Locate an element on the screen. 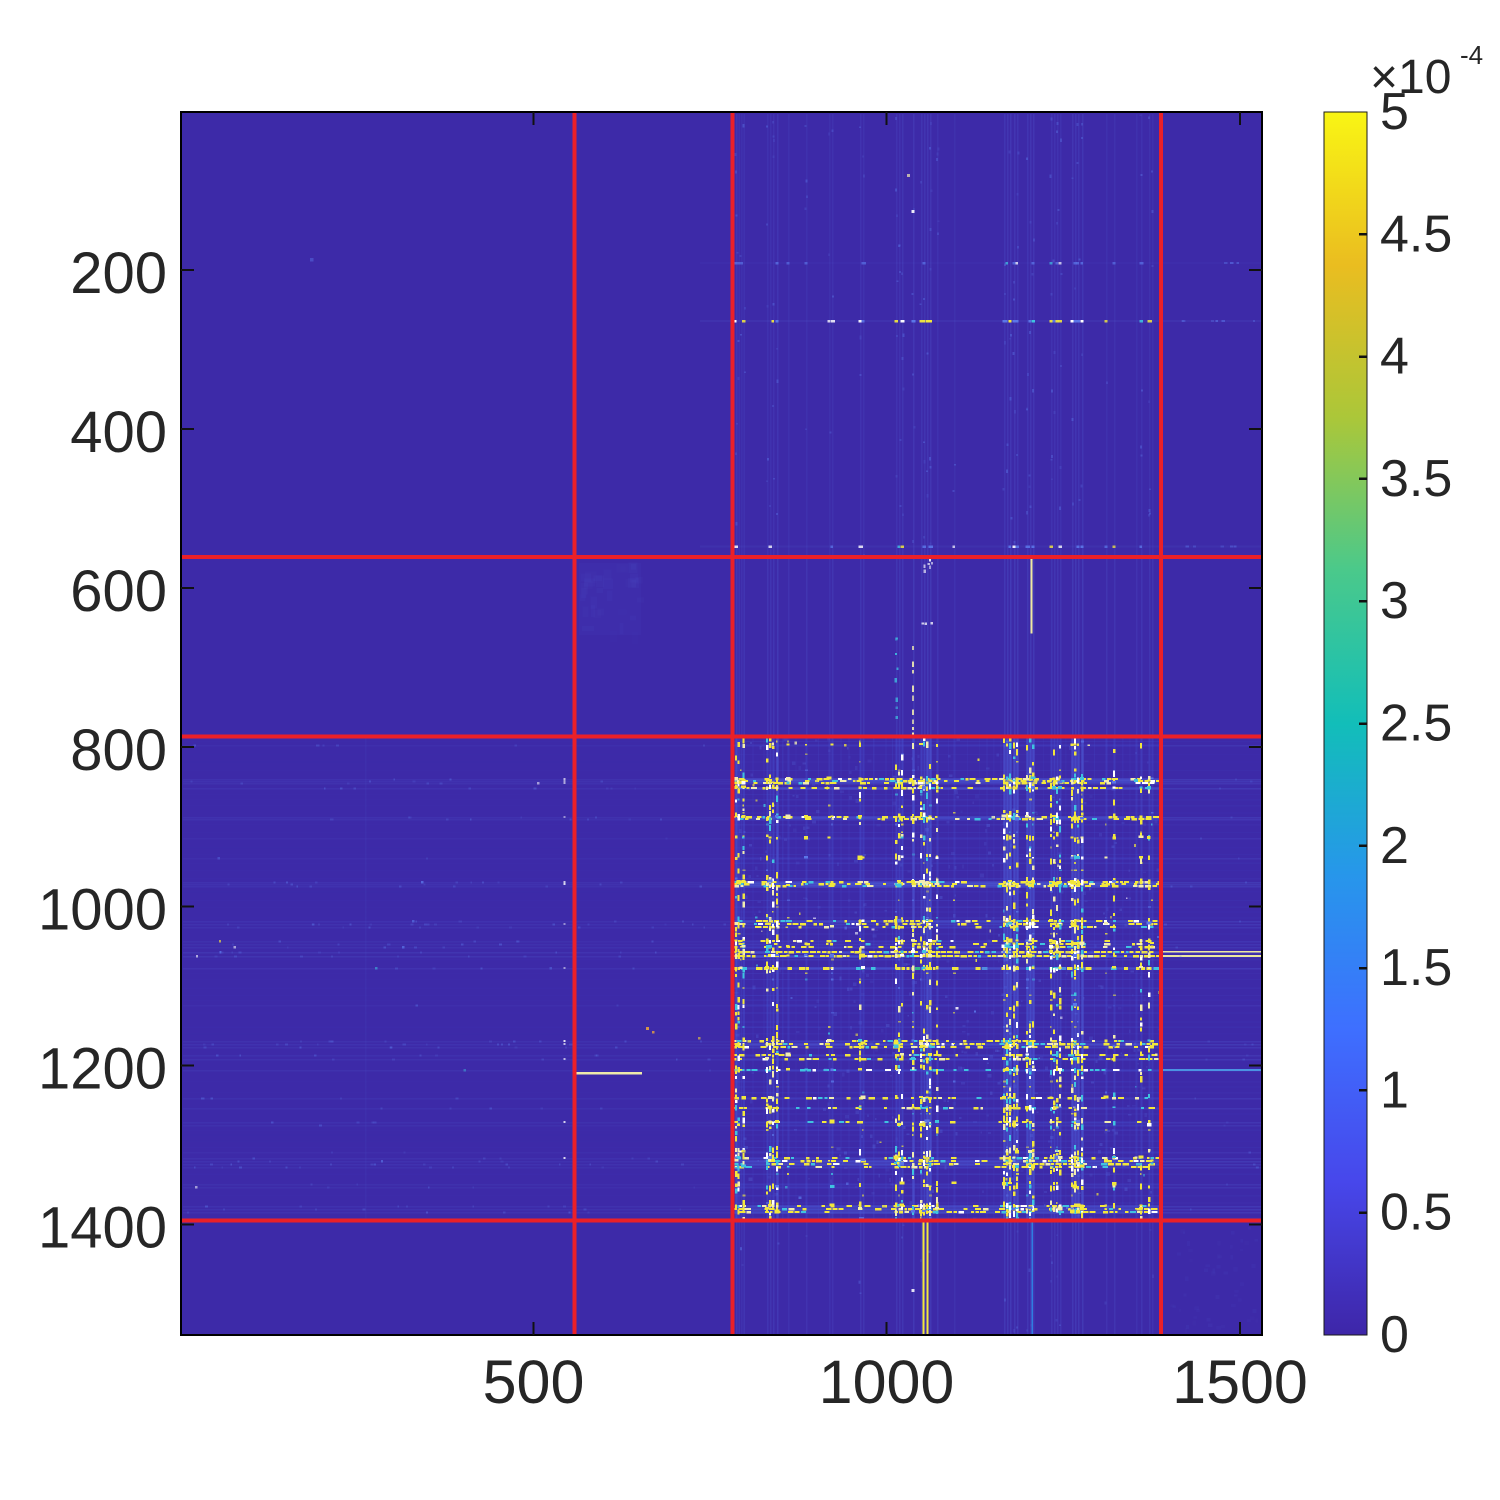 The width and height of the screenshot is (1500, 1500). svg-text: 2.5 is located at coordinates (1416, 724).